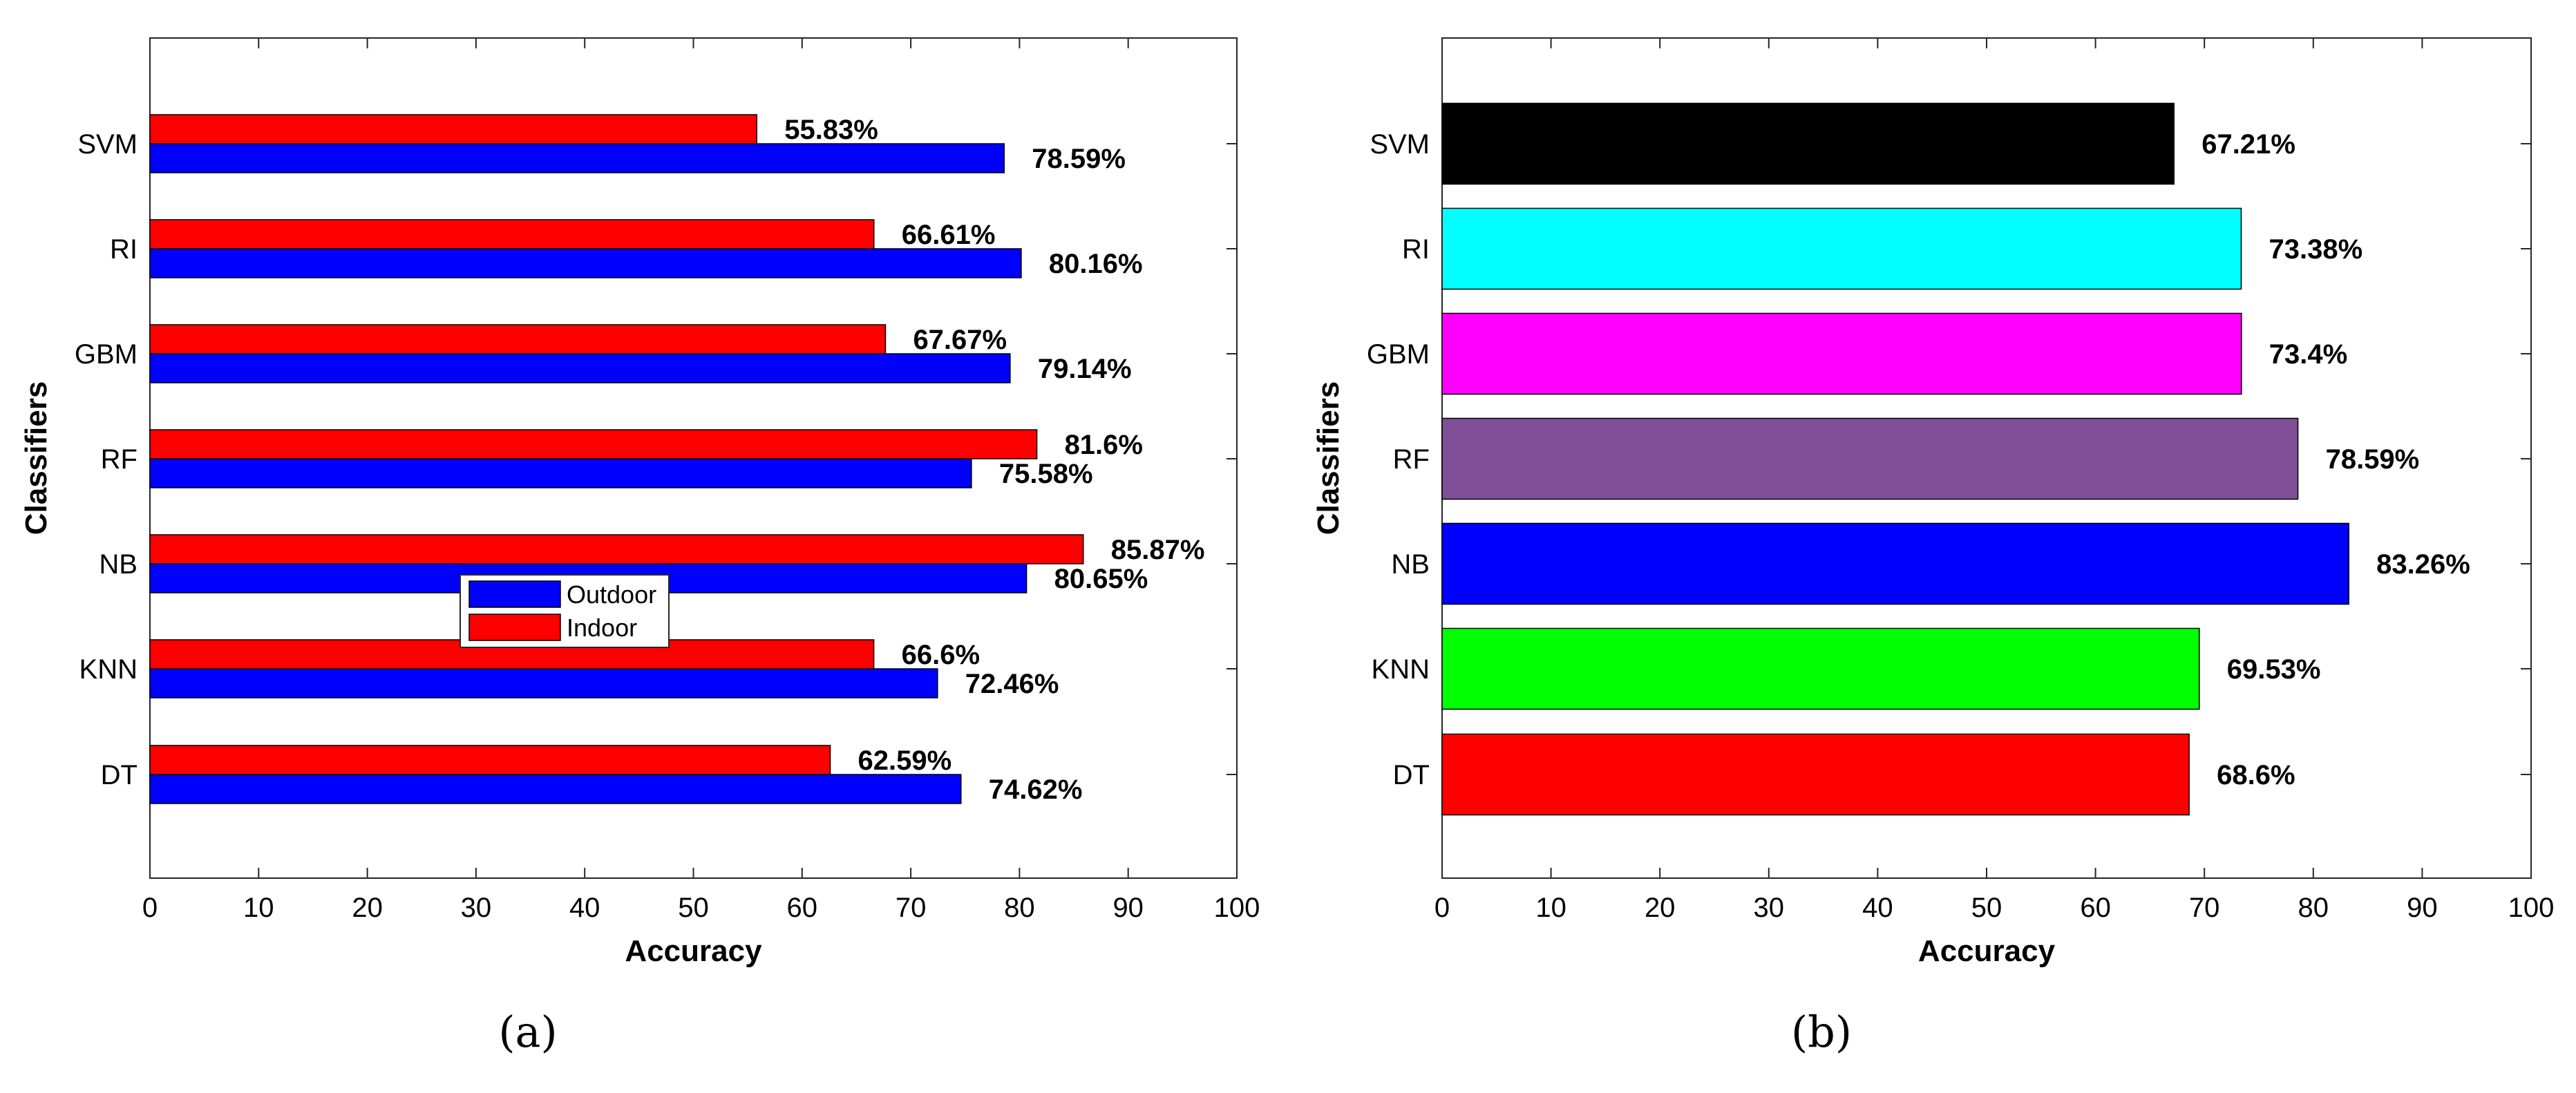 The height and width of the screenshot is (1093, 2576). I want to click on a-value-label-outdoor: 78.59%, so click(1079, 159).